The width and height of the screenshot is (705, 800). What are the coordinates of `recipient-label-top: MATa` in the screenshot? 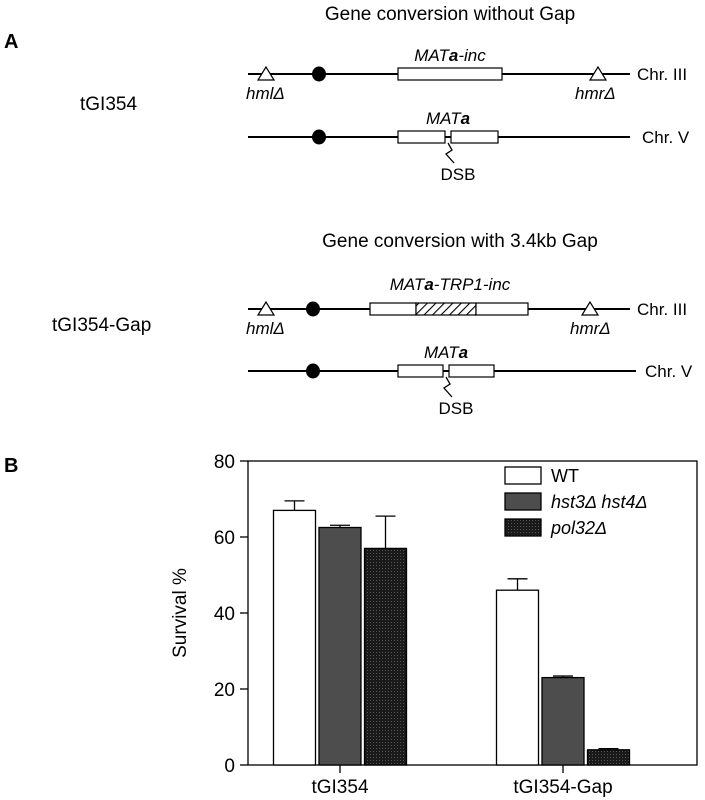 It's located at (448, 118).